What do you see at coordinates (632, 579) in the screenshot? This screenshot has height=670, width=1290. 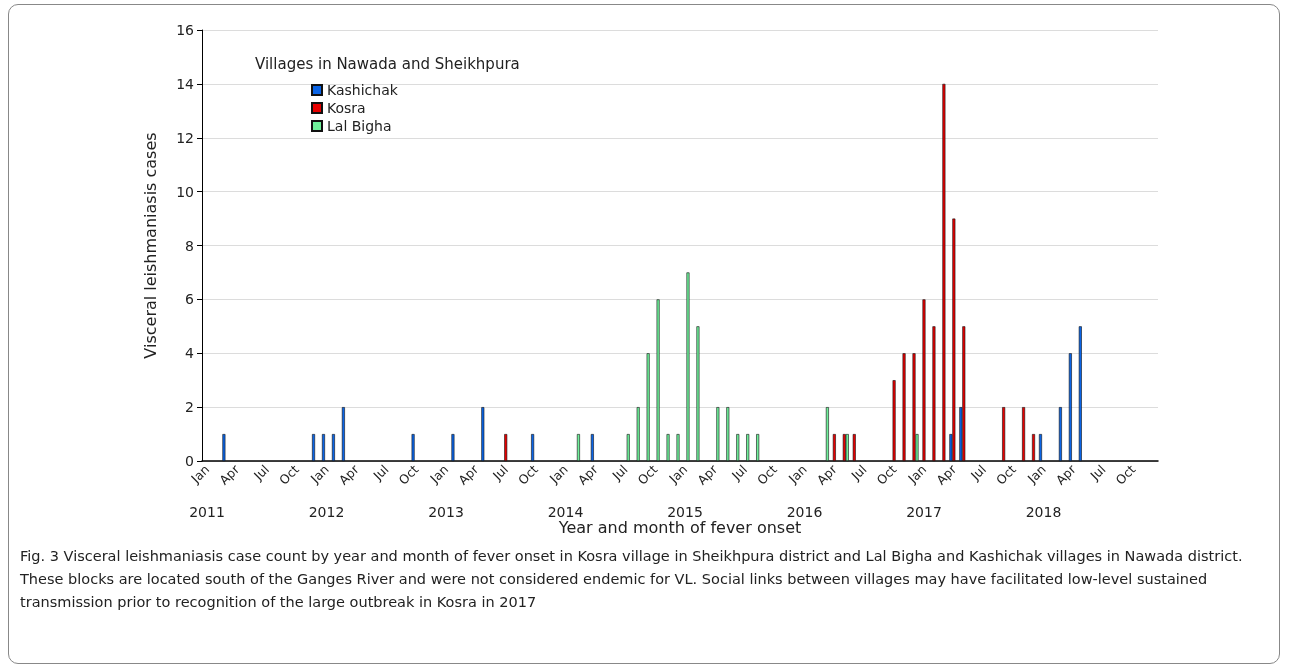 I see `caption: Fig. 3 Visceral leishmaniasis case count by year and month of fever onset in Kosra village in Sheikhpura district and Lal Bigha and Kashichak villages in Nawada district. These blocks are located south of the Ganges River and were not considered endemic for VL. Social links between villages may have facilitated low-level sustained transmission prior to recognition of the large outbreak in Kosra in 2017` at bounding box center [632, 579].